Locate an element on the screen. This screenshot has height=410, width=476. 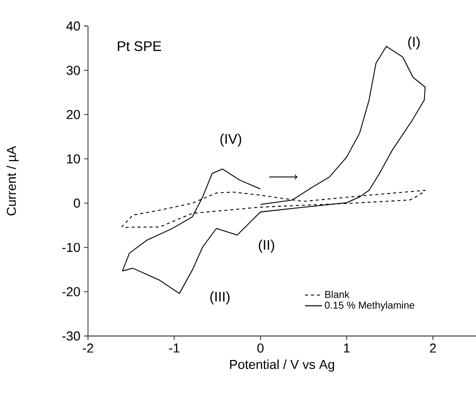
x-tick-label: -1 is located at coordinates (174, 348).